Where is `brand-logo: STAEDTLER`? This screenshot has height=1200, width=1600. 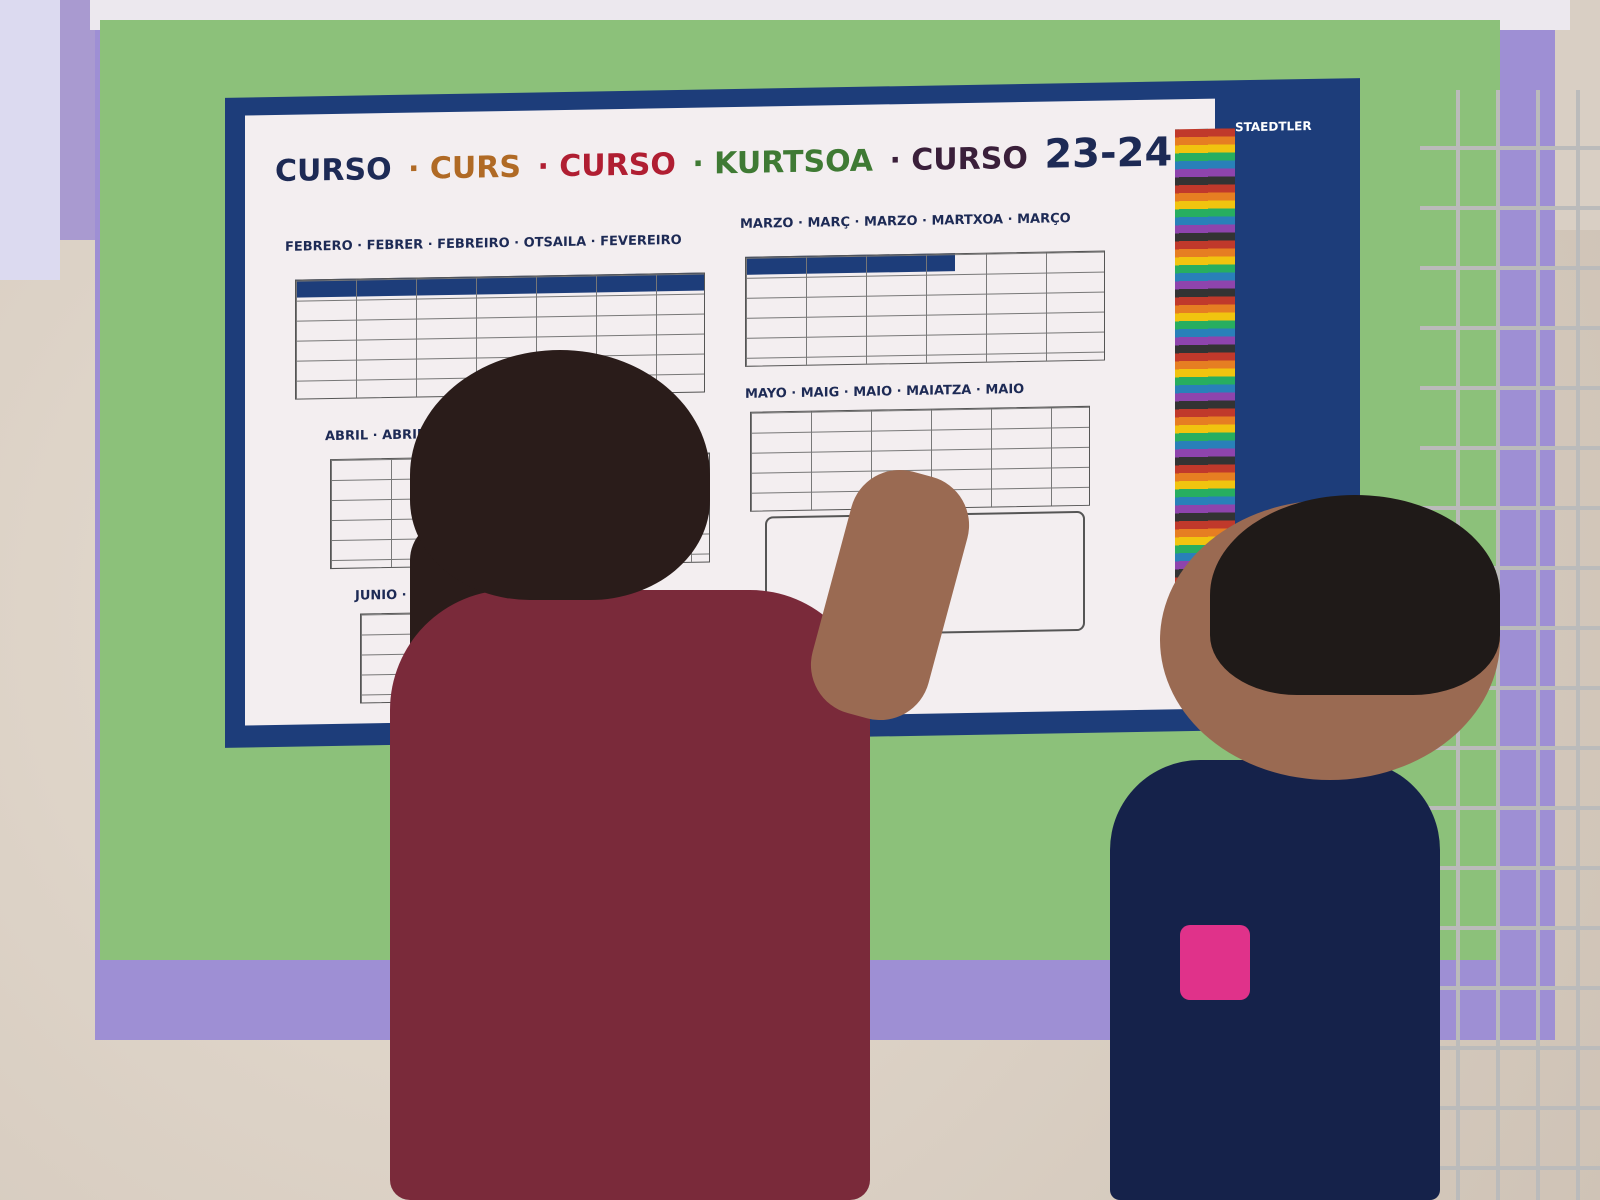 brand-logo: STAEDTLER is located at coordinates (1273, 126).